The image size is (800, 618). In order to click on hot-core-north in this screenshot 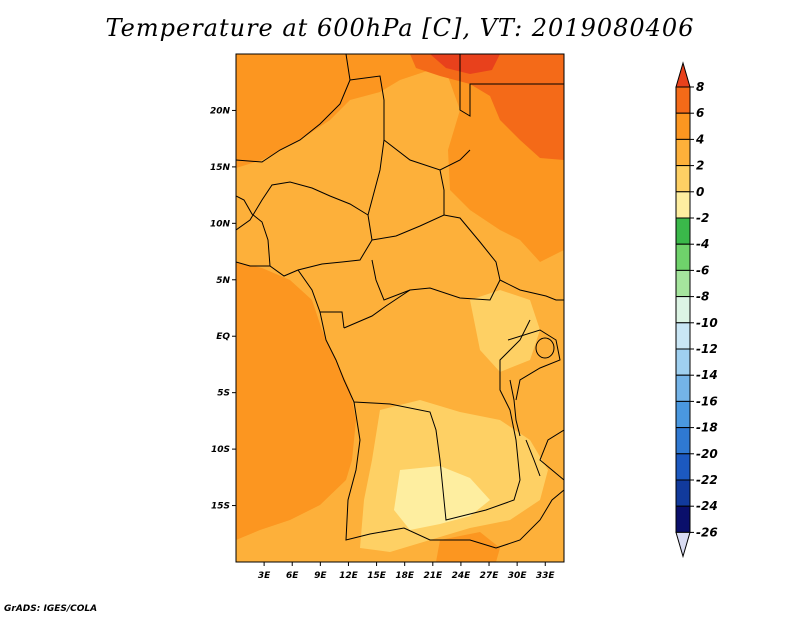, I will do `click(465, 64)`.